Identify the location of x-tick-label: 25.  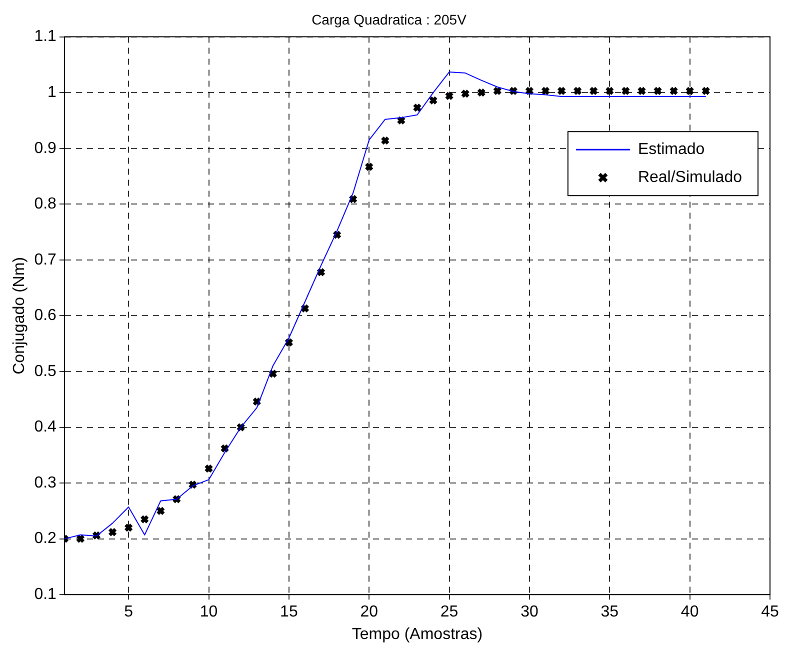
(449, 612).